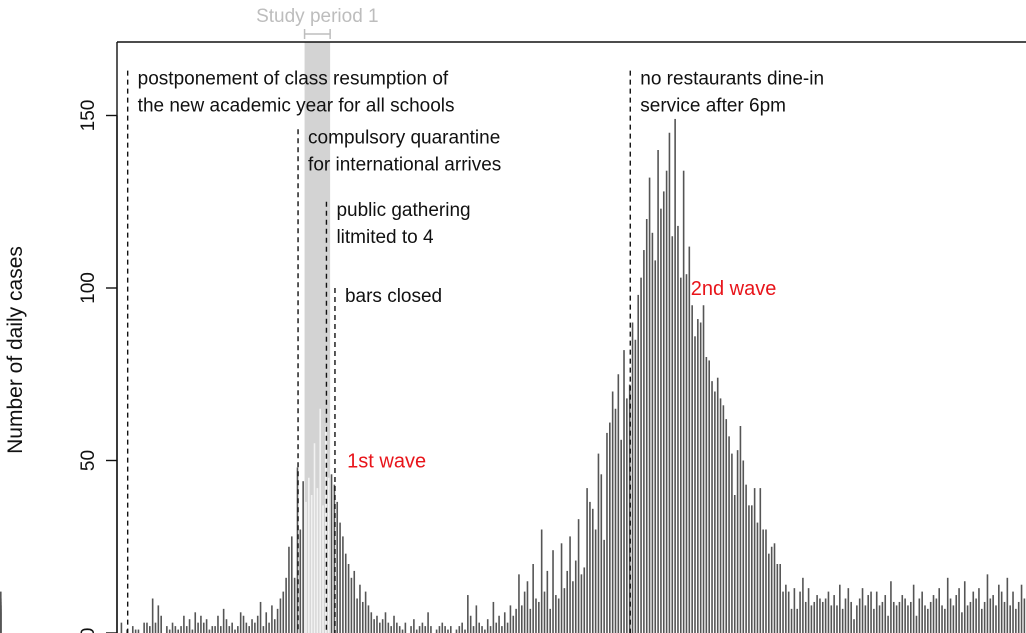 Image resolution: width=1026 pixels, height=633 pixels. What do you see at coordinates (404, 164) in the screenshot?
I see `event-annotation: for international arrives` at bounding box center [404, 164].